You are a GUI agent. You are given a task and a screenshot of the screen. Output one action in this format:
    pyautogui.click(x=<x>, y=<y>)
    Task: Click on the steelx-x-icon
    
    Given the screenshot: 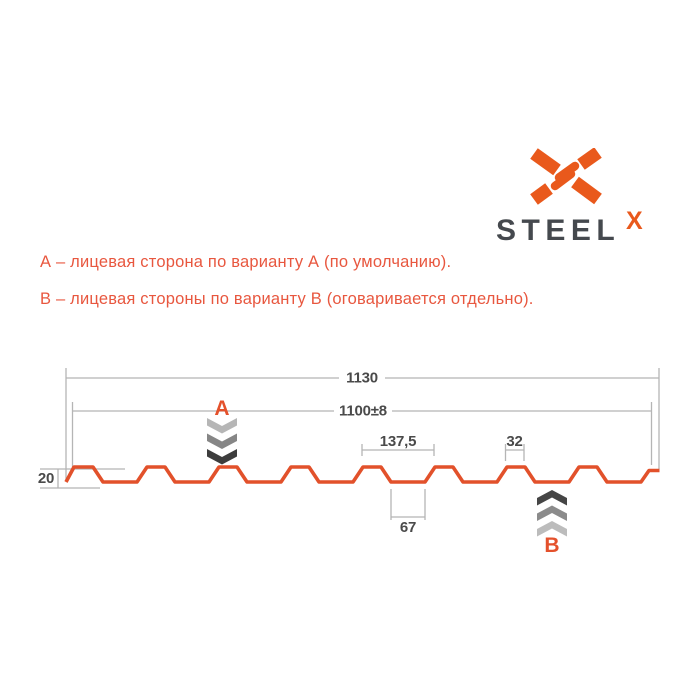 What is the action you would take?
    pyautogui.click(x=566, y=176)
    